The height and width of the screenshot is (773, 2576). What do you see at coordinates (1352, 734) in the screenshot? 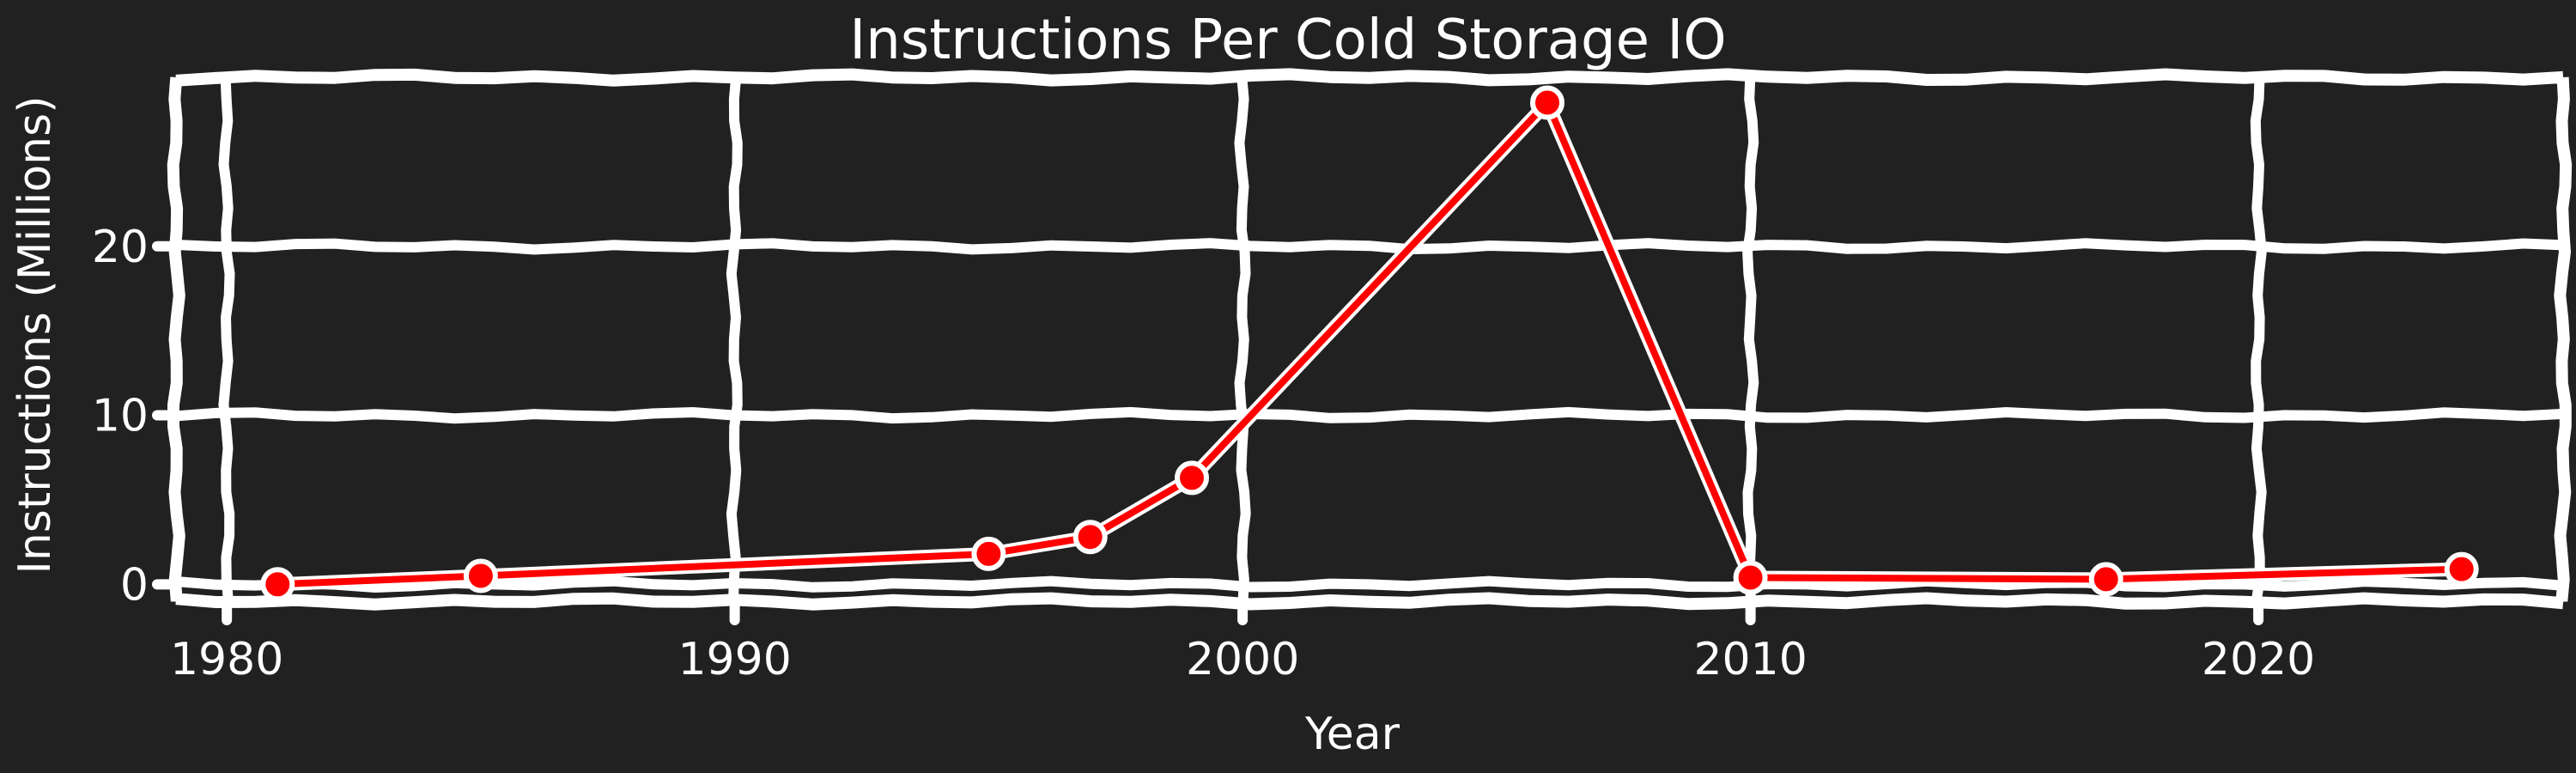
I see `x-axis-label: Year` at bounding box center [1352, 734].